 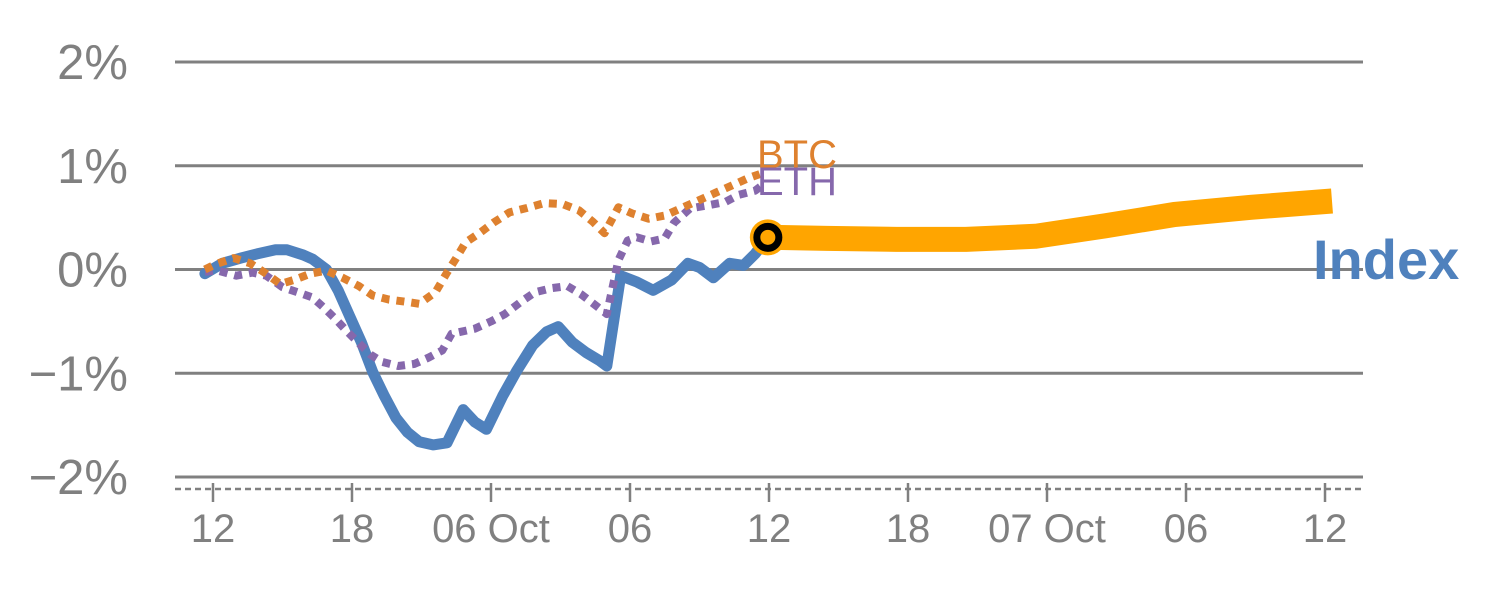 I want to click on series-line-eth, so click(x=484, y=276).